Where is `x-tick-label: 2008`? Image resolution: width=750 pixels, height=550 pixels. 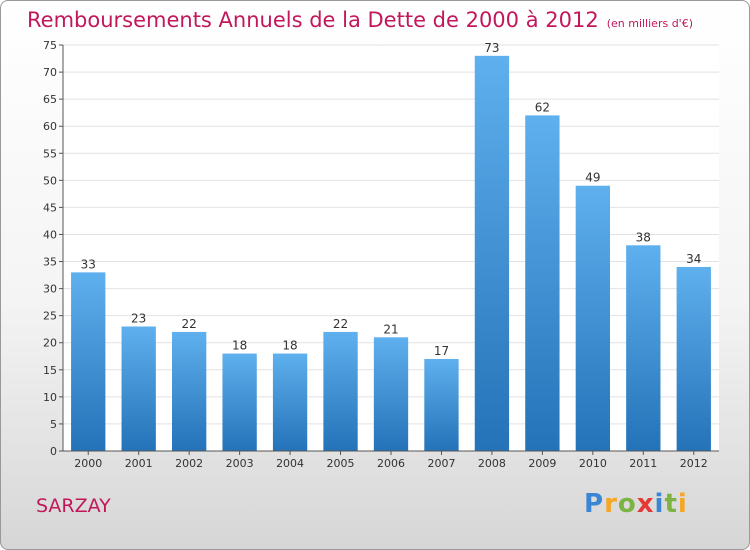
x-tick-label: 2008 is located at coordinates (492, 463).